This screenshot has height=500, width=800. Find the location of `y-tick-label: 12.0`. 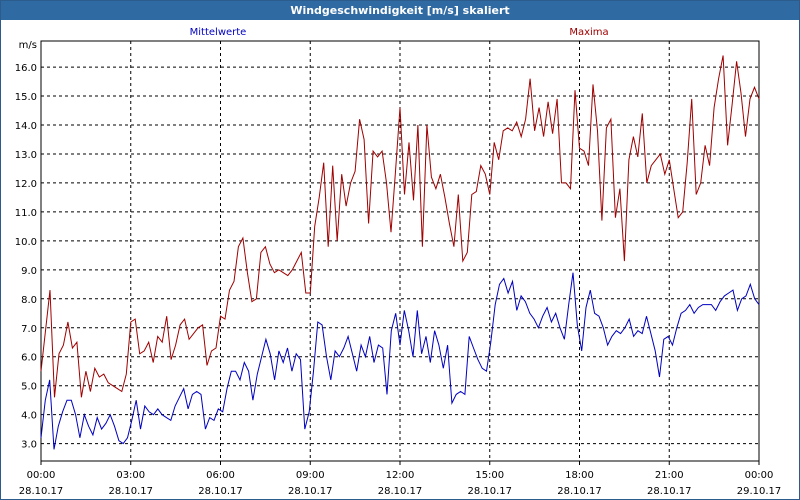

y-tick-label: 12.0 is located at coordinates (26, 184).